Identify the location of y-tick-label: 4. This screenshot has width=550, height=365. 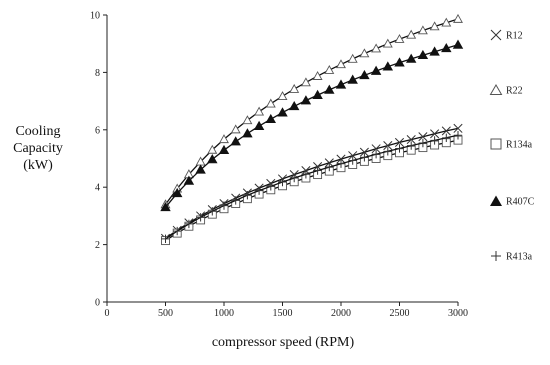
(97, 188).